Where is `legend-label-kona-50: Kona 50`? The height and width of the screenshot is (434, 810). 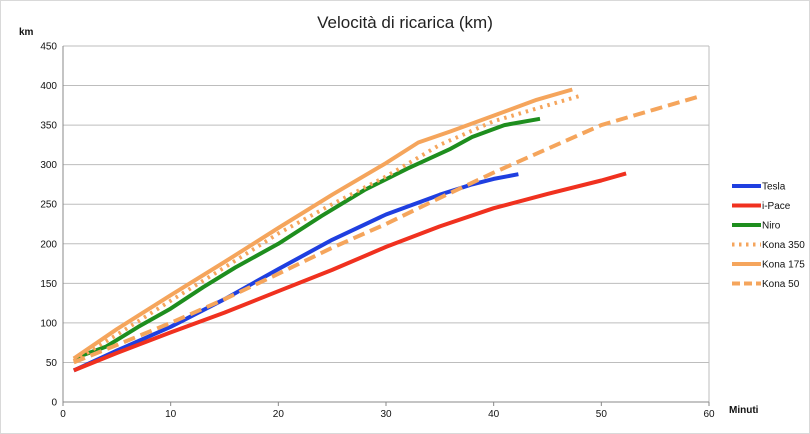
legend-label-kona-50: Kona 50 is located at coordinates (781, 284).